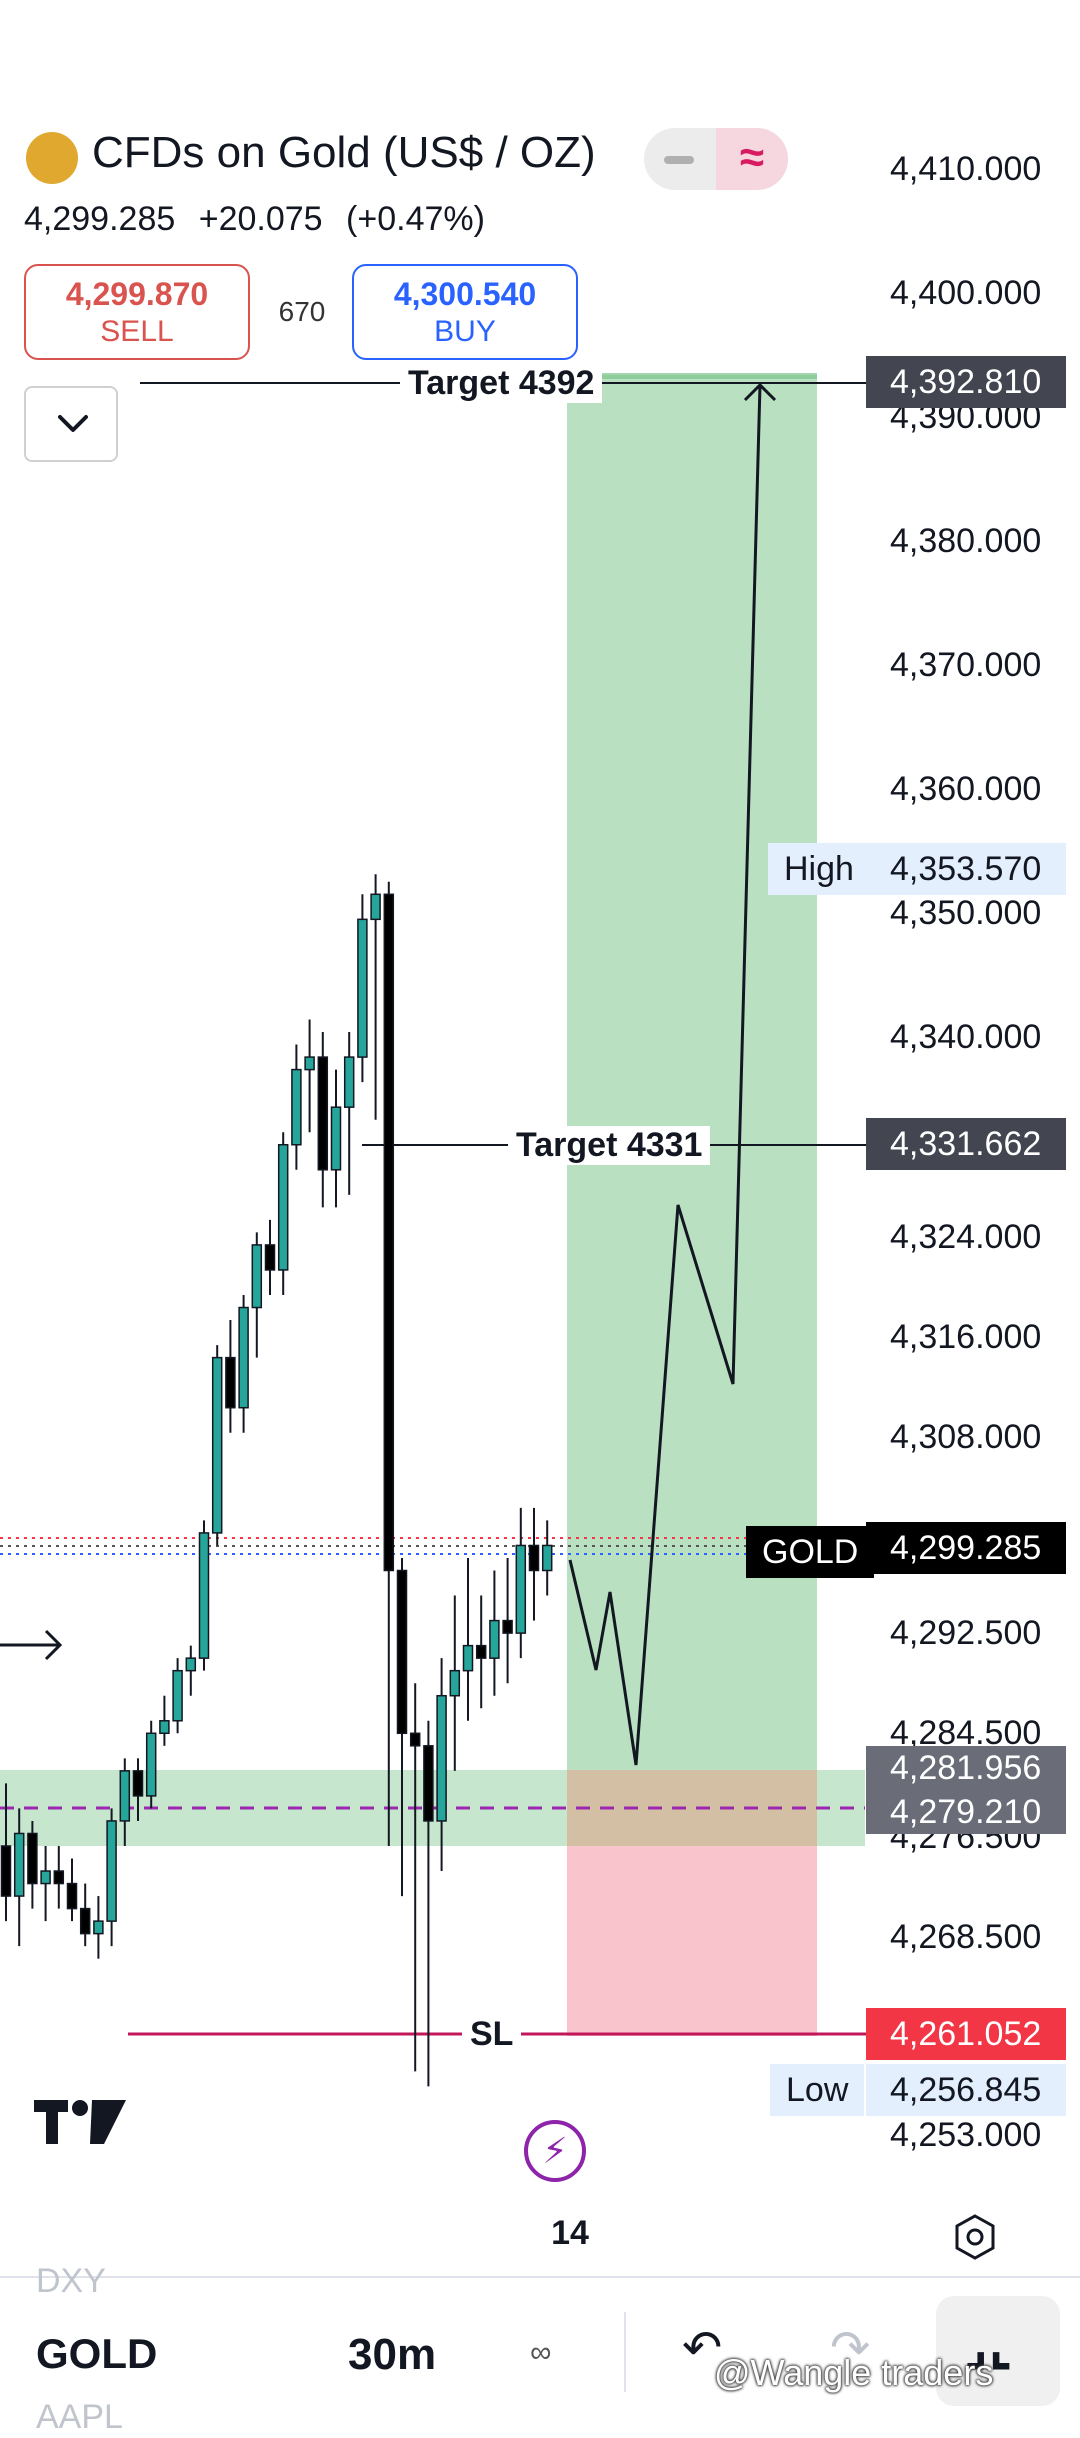 Image resolution: width=1080 pixels, height=2438 pixels. Describe the element at coordinates (501, 383) in the screenshot. I see `target-high-label: Target 4392` at that location.